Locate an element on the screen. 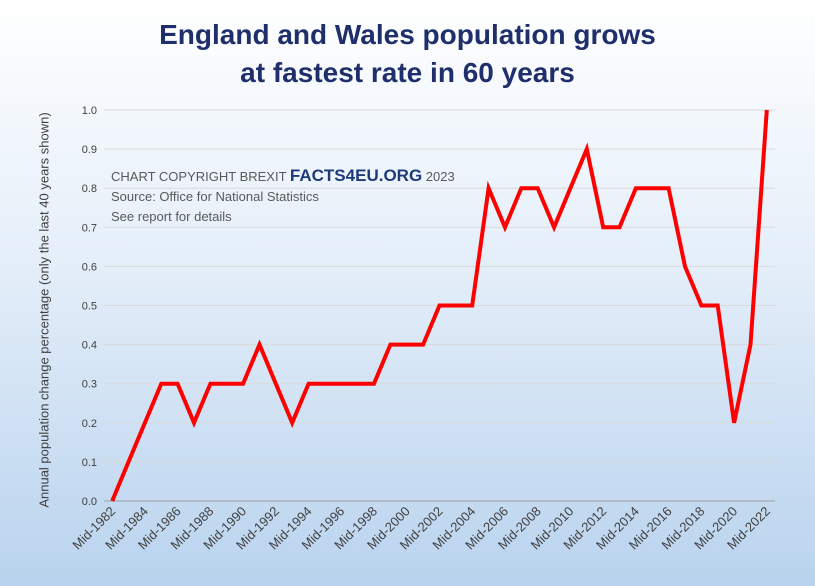  y-tick-label: 0.1 is located at coordinates (89, 463).